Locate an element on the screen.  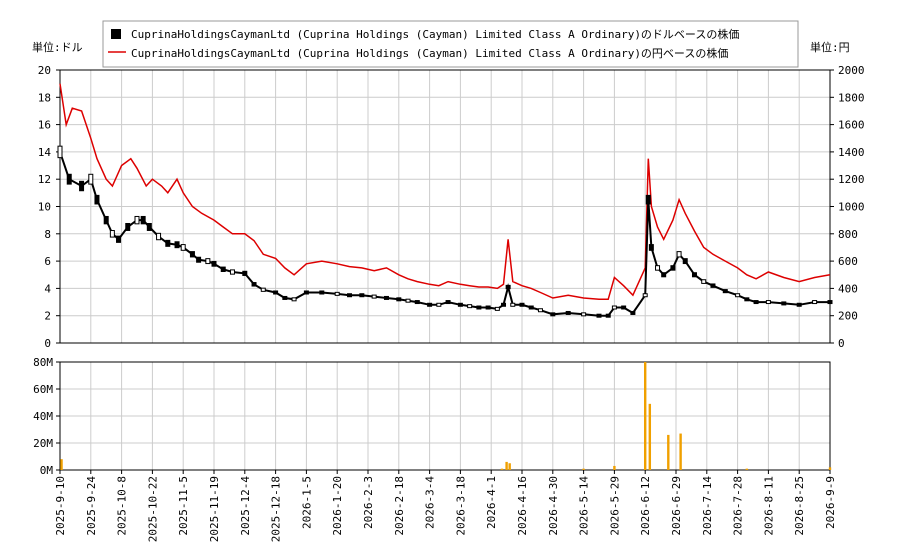
x-tick-label: 2026-7-28 is located at coordinates (738, 506).